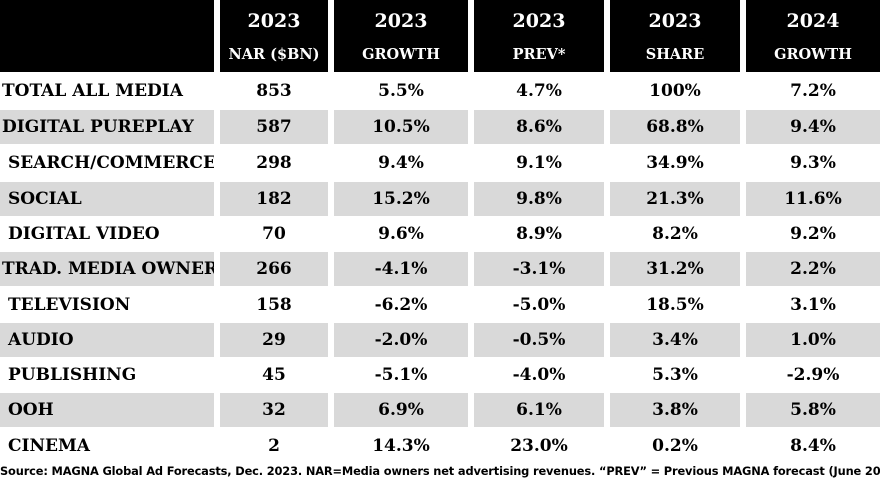 The width and height of the screenshot is (880, 488). I want to click on table-row: TELEVISION 158 -6.2% -5.0% 18.5% 3.1%, so click(440, 306).